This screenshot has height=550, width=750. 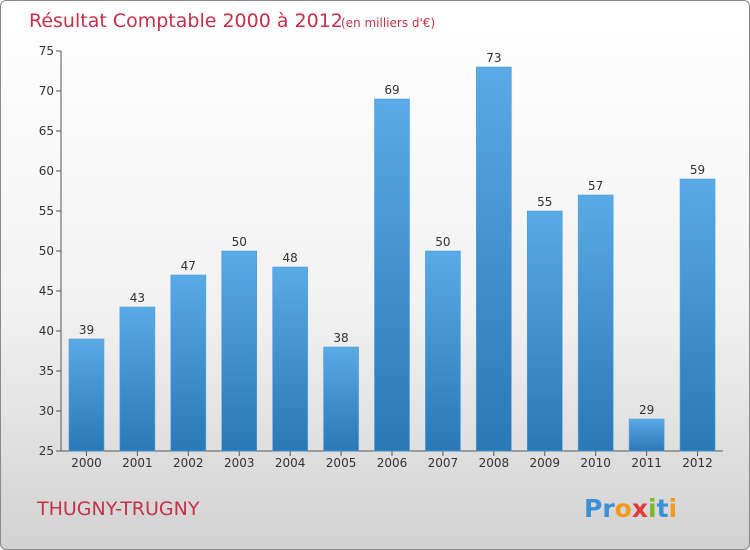 What do you see at coordinates (697, 315) in the screenshot?
I see `bar-2012` at bounding box center [697, 315].